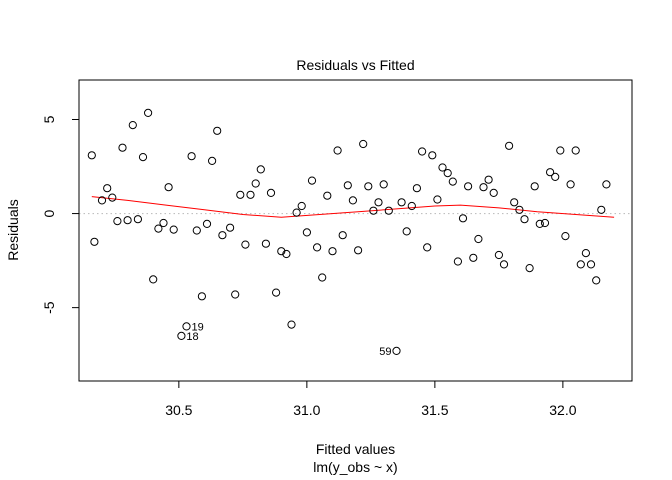  What do you see at coordinates (60, 214) in the screenshot?
I see `y-axis: -5 0 5` at bounding box center [60, 214].